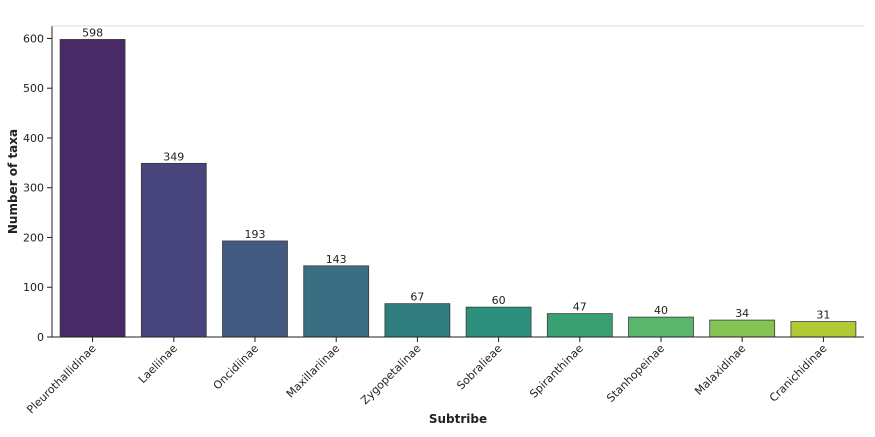 Image resolution: width=875 pixels, height=437 pixels. What do you see at coordinates (661, 310) in the screenshot?
I see `value-label: 40` at bounding box center [661, 310].